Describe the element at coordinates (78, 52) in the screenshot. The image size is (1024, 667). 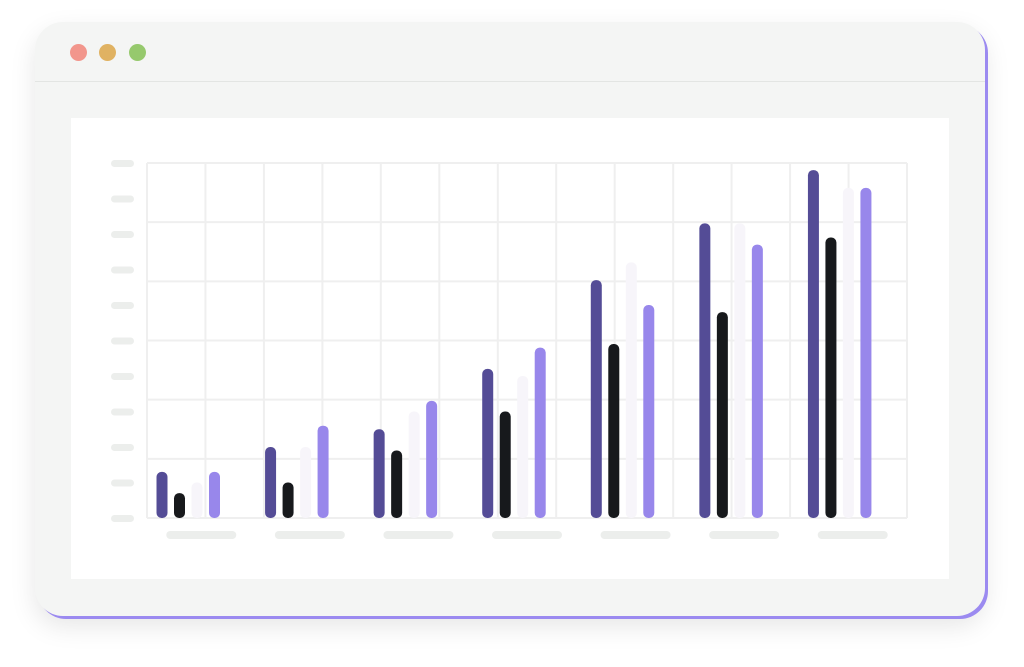
I see `close-button` at that location.